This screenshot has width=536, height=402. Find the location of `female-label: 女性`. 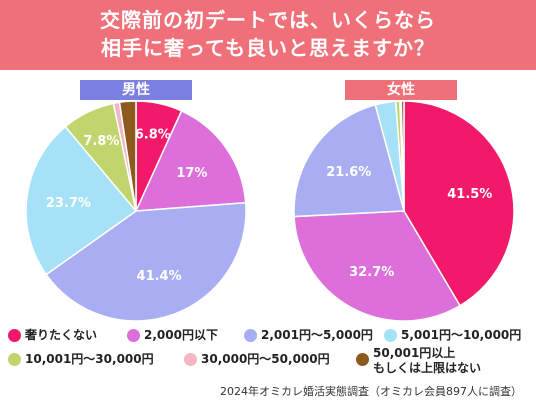

female-label: 女性 is located at coordinates (401, 90).